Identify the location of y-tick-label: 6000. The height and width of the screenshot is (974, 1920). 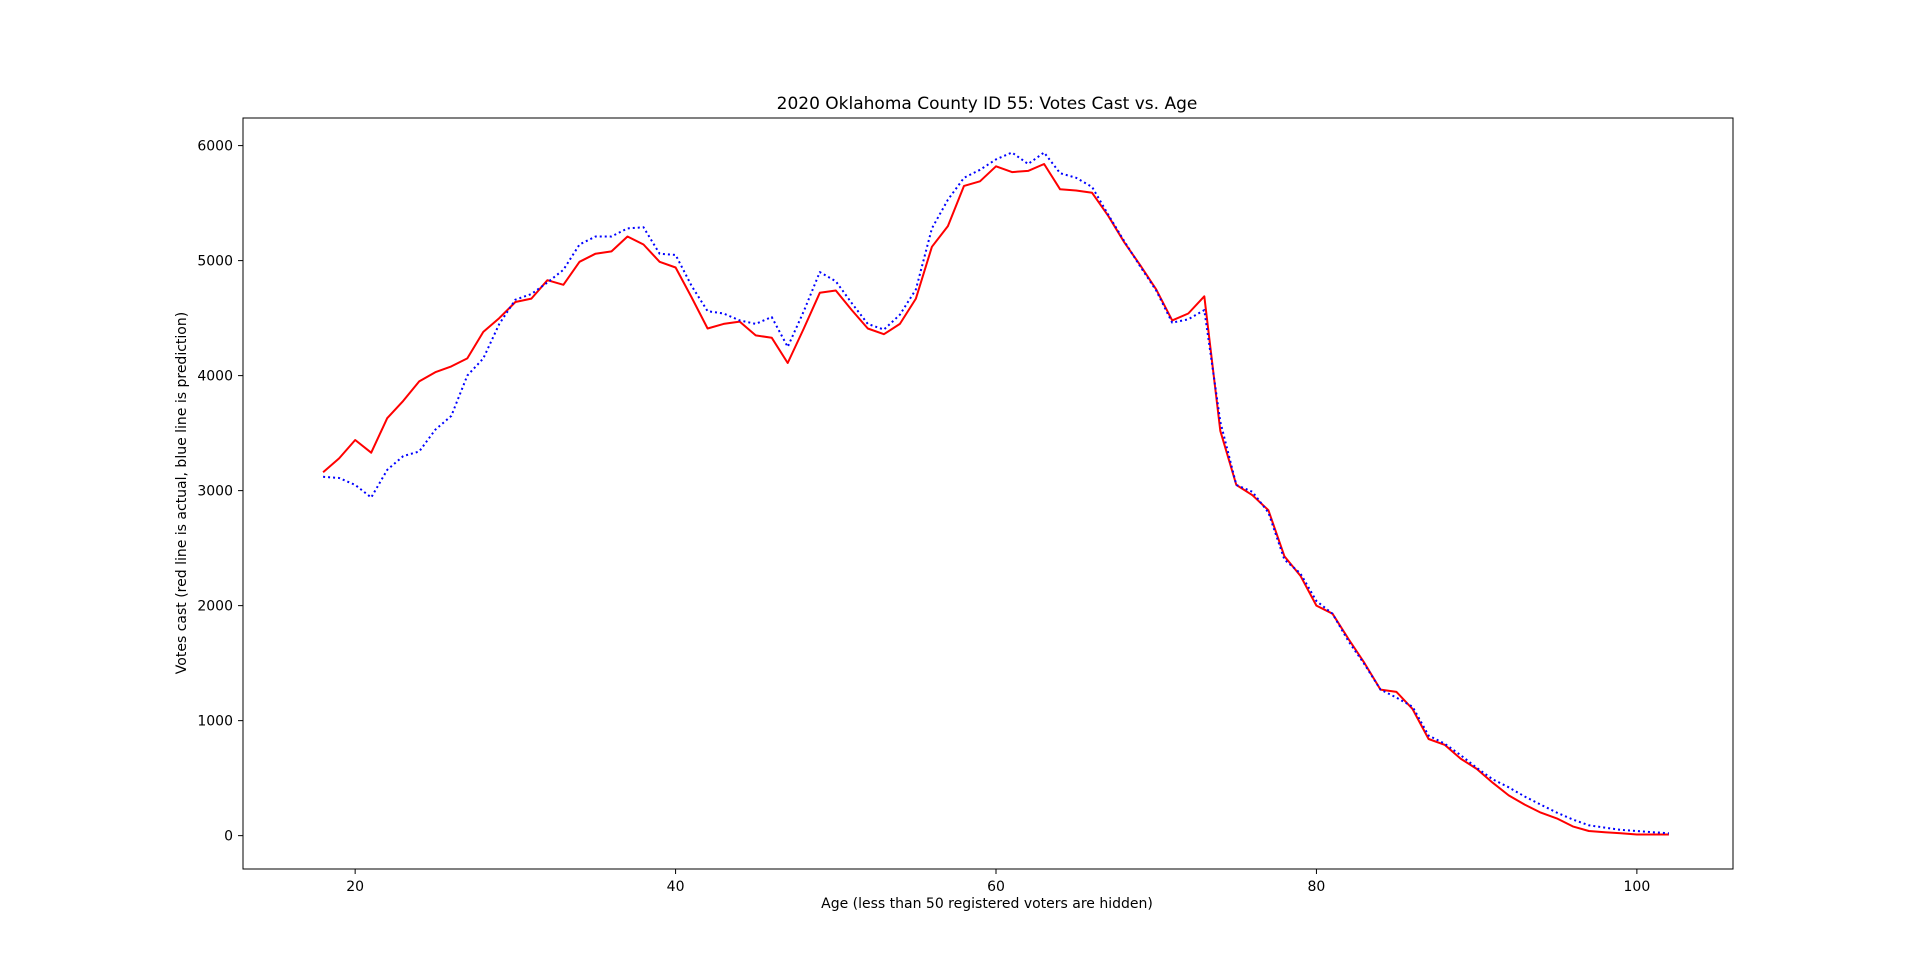
(215, 147).